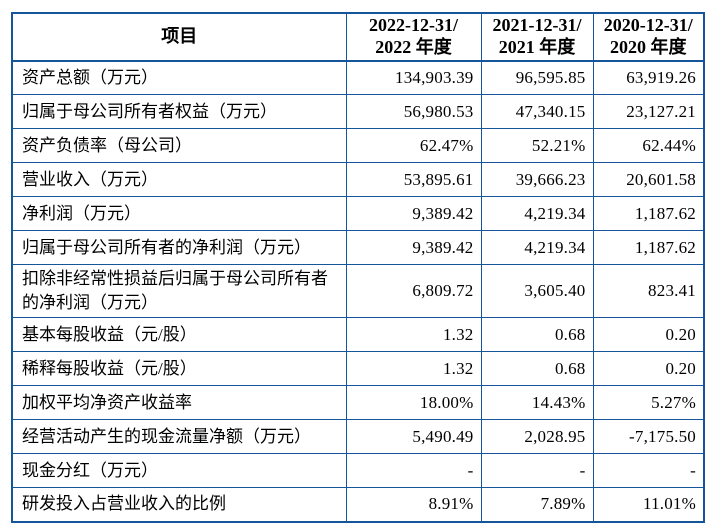 Image resolution: width=718 pixels, height=523 pixels. I want to click on row-label: 净利润（万元）, so click(179, 214).